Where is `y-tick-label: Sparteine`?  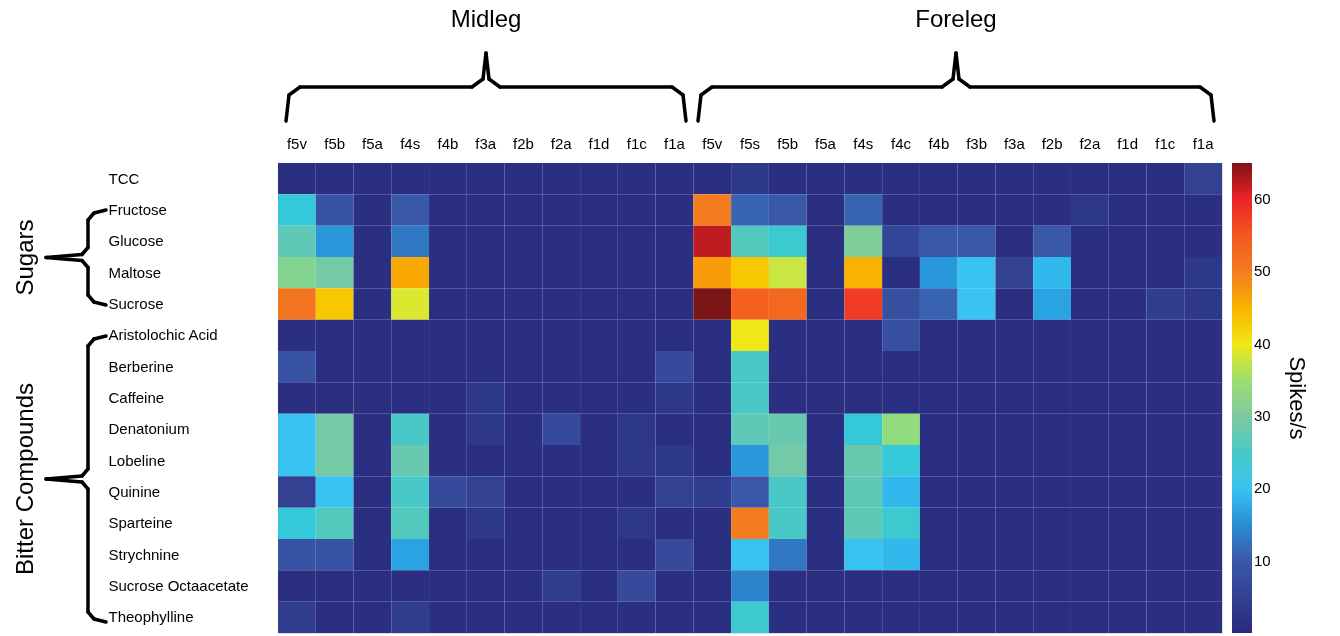 y-tick-label: Sparteine is located at coordinates (140, 523).